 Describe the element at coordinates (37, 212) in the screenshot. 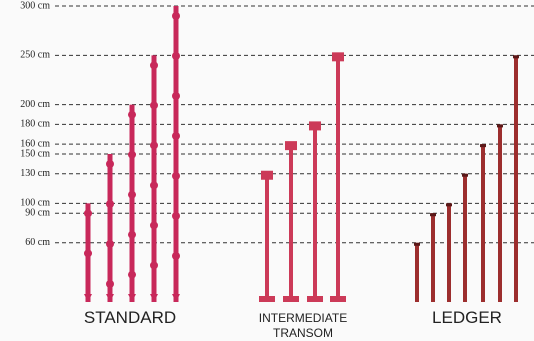

I see `y-tick-label: 90 cm` at that location.